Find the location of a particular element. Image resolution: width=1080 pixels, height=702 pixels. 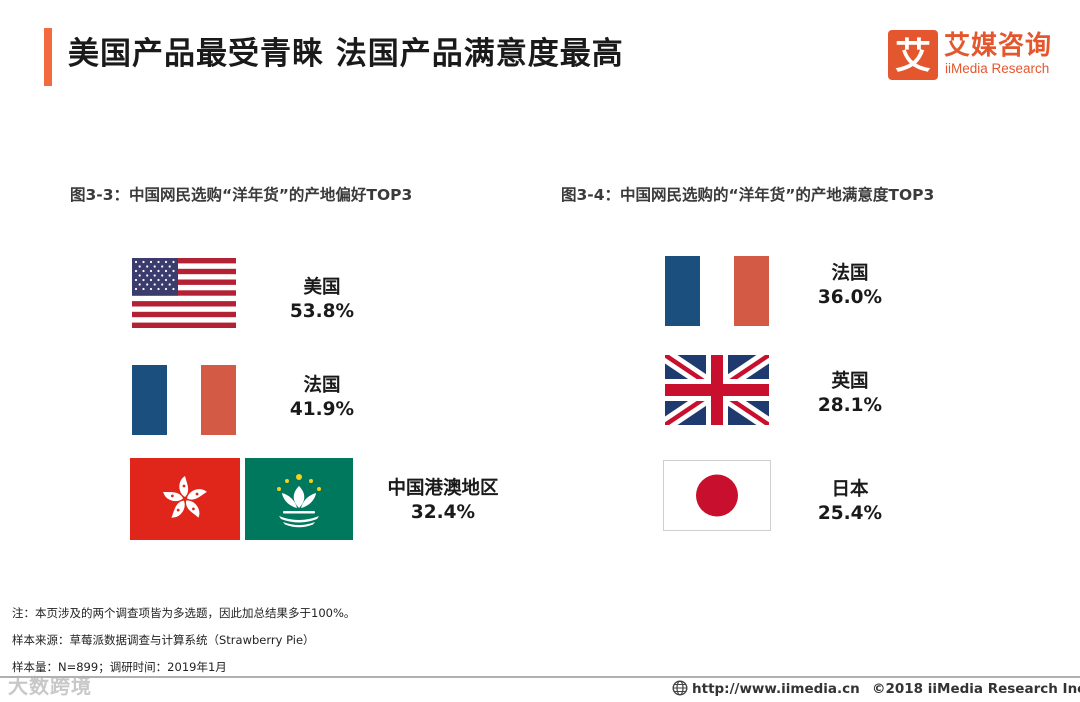

iimedia-logo: 艾 艾媒咨询 iiMedia Research is located at coordinates (978, 55).